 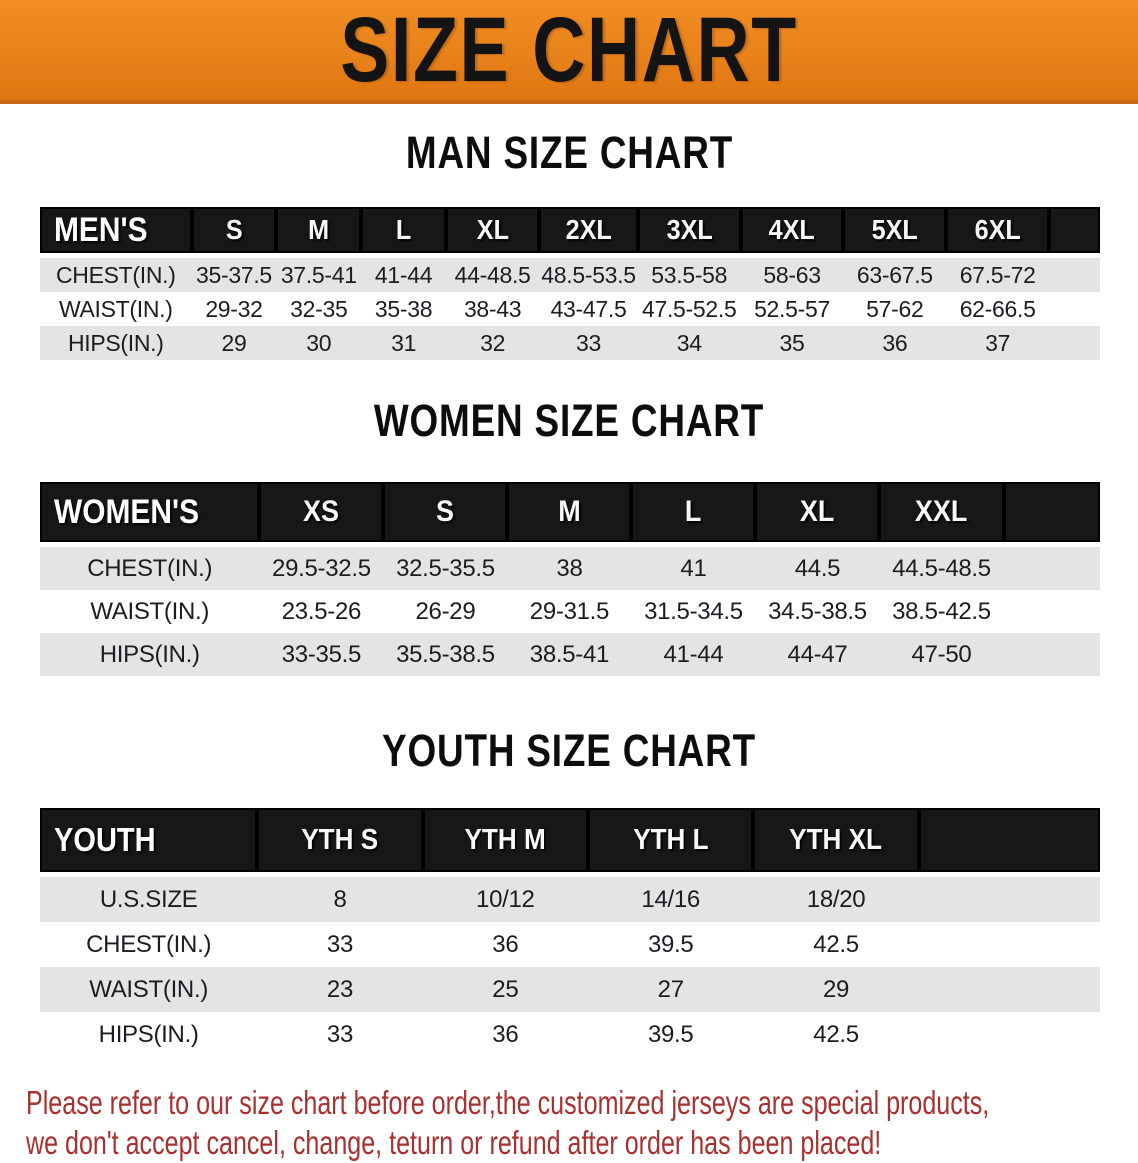 I want to click on measurement-value: 35-37.5, so click(x=234, y=273).